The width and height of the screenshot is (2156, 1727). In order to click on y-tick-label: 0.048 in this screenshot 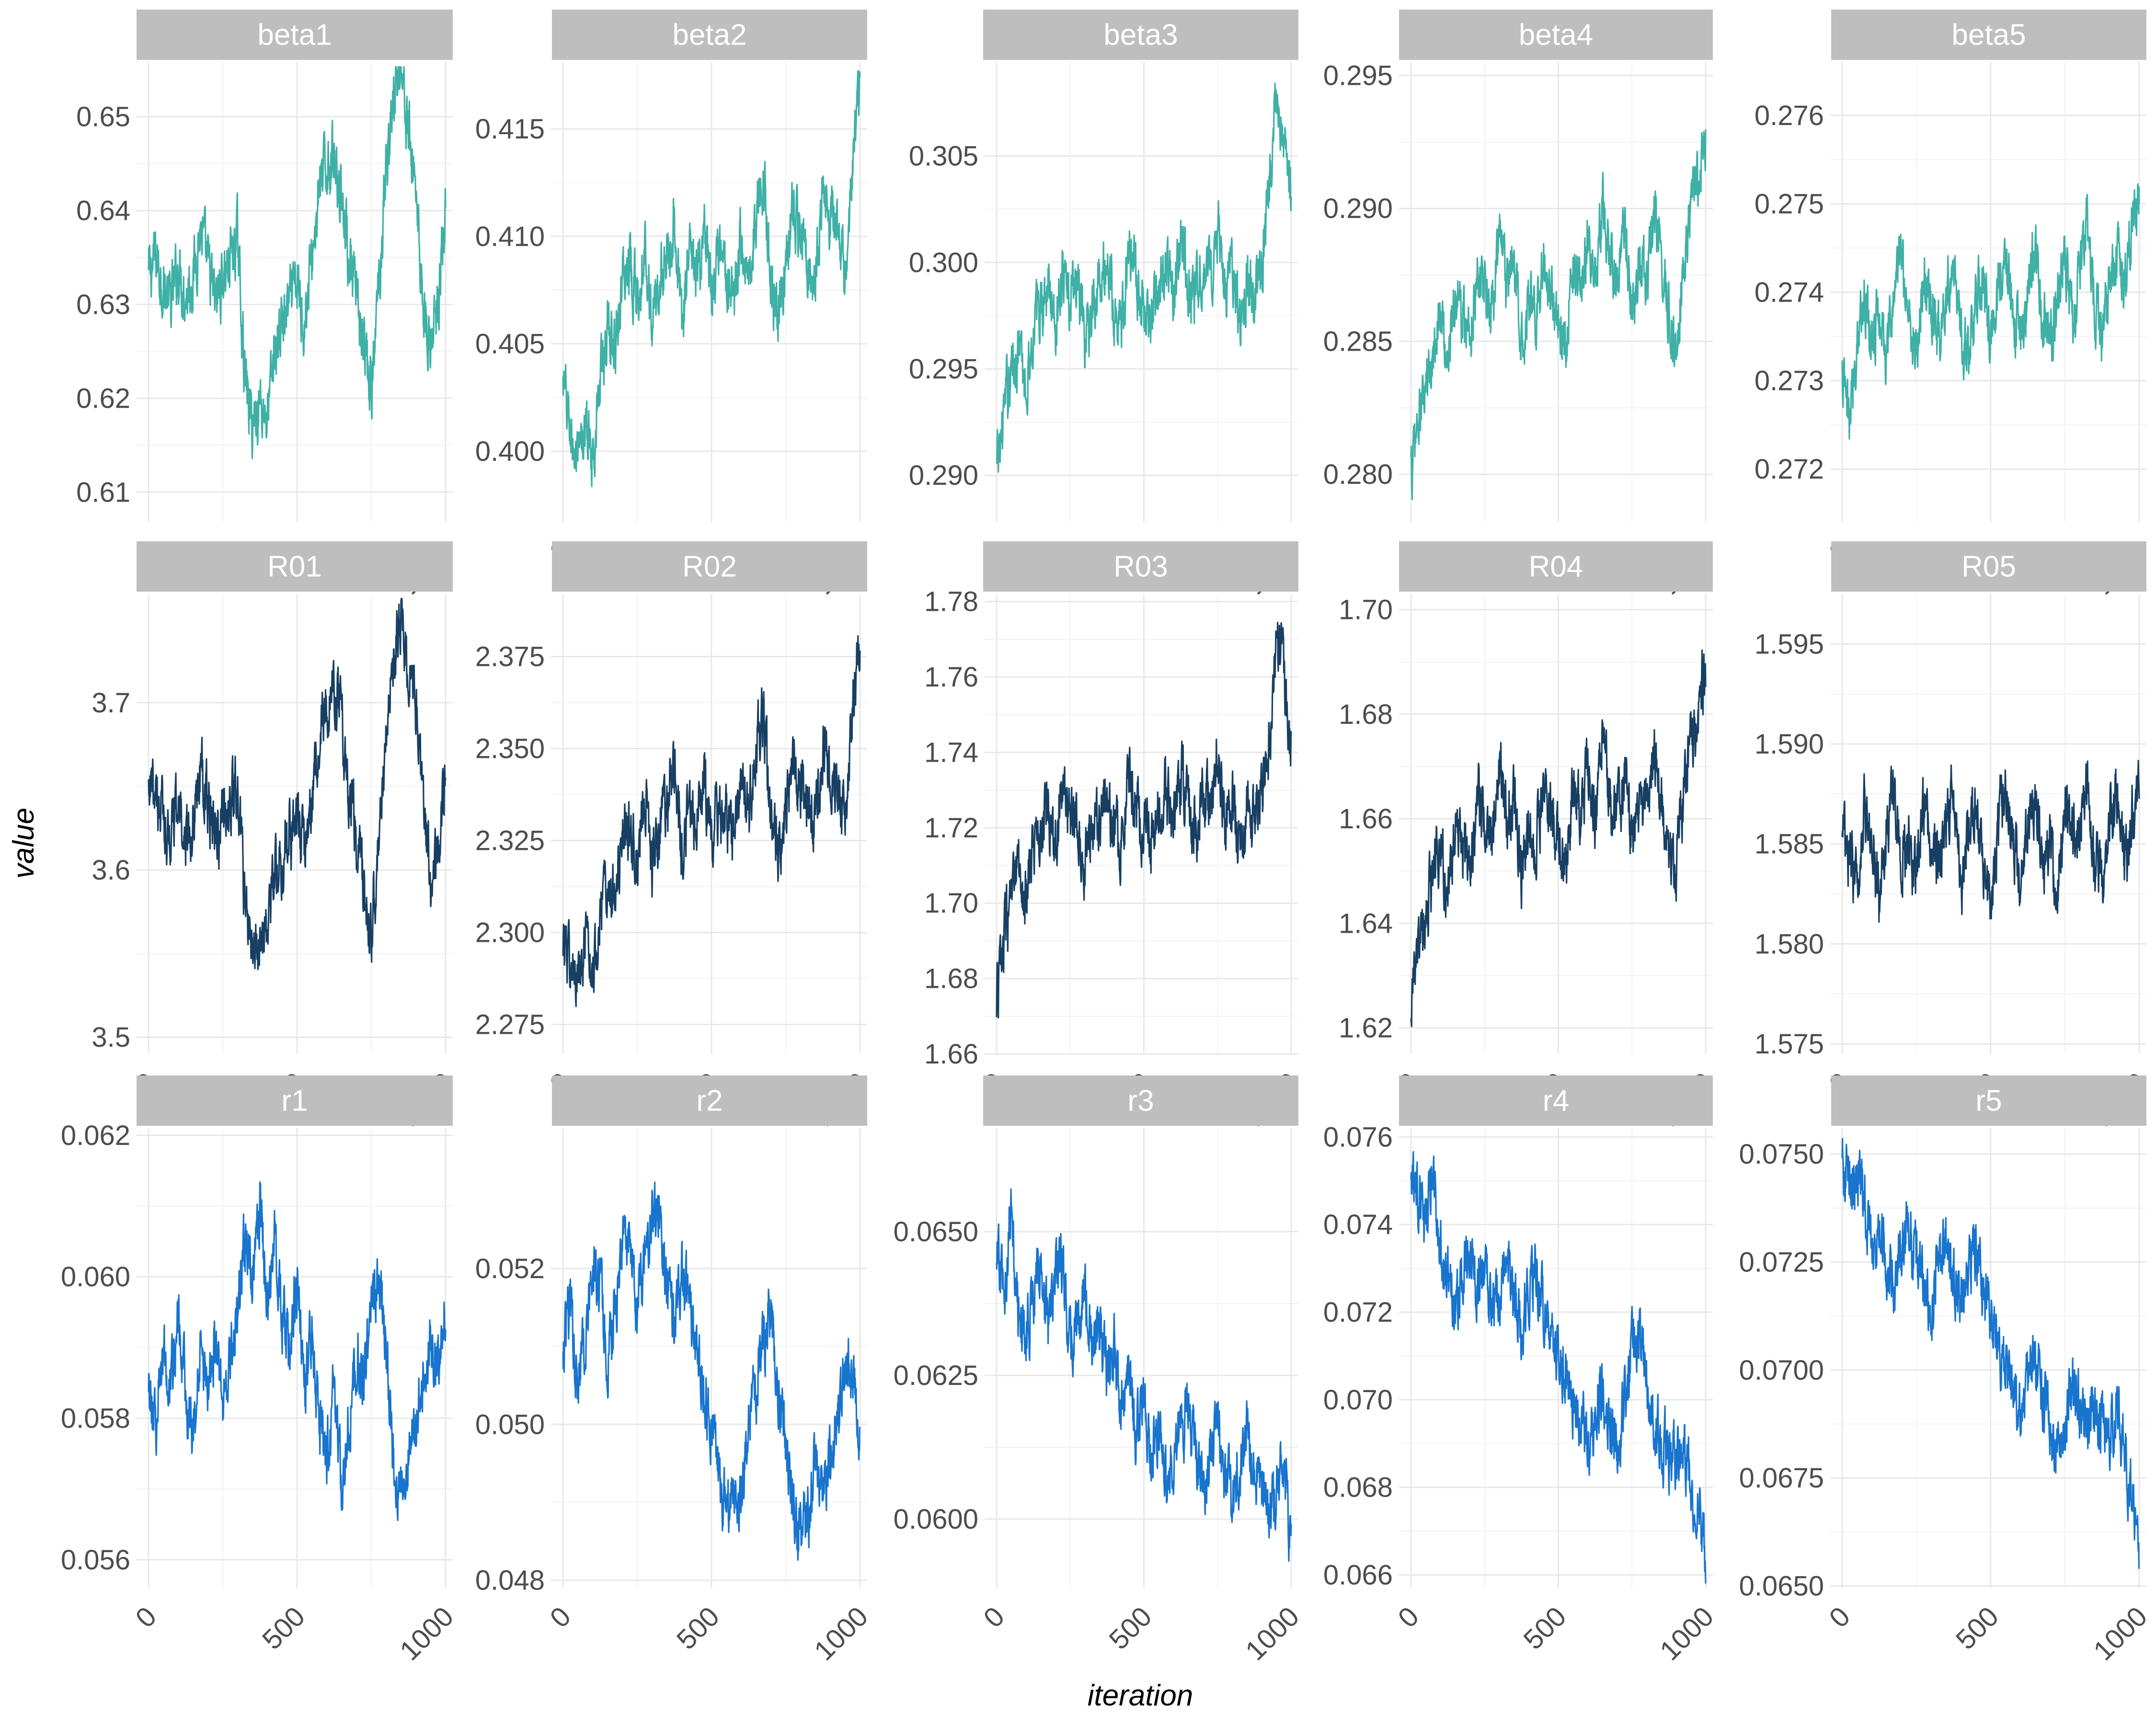, I will do `click(510, 1580)`.